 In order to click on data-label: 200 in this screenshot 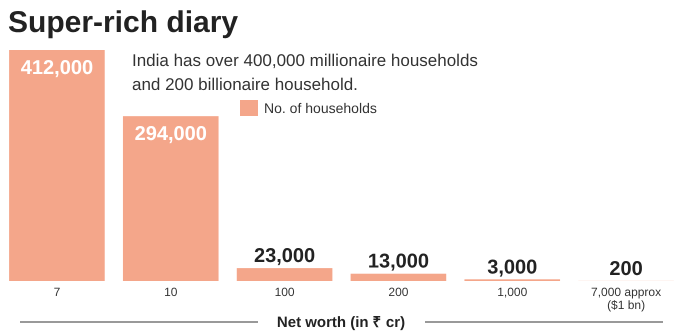, I will do `click(626, 269)`.